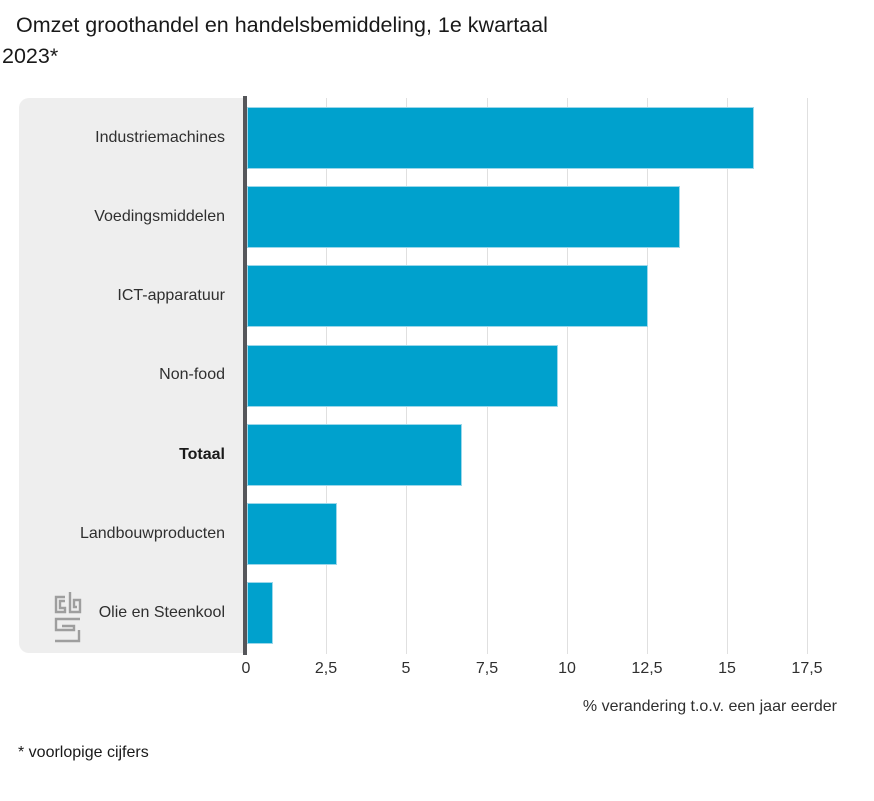 The image size is (874, 801). I want to click on chart-title-line2: 2023*, so click(30, 56).